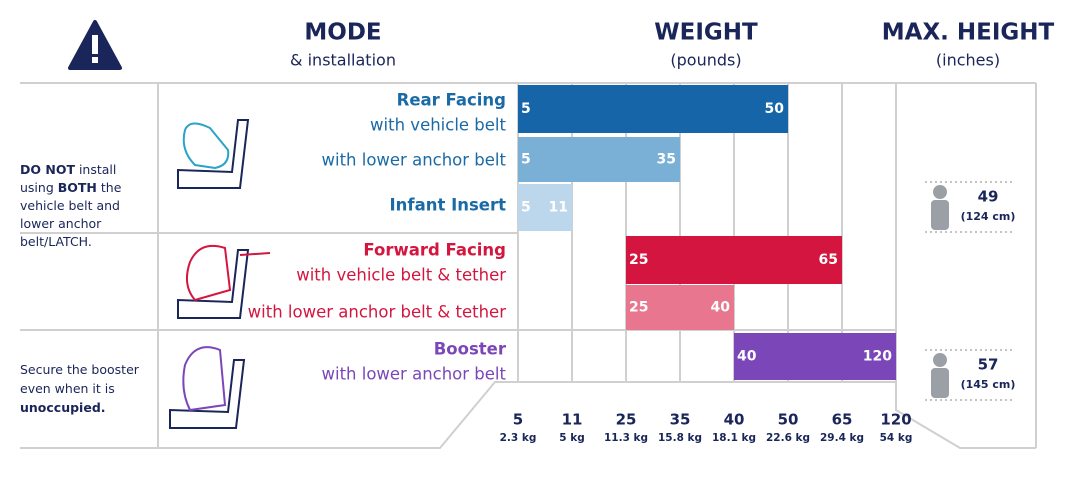  What do you see at coordinates (895, 420) in the screenshot?
I see `x-tick-label: 120` at bounding box center [895, 420].